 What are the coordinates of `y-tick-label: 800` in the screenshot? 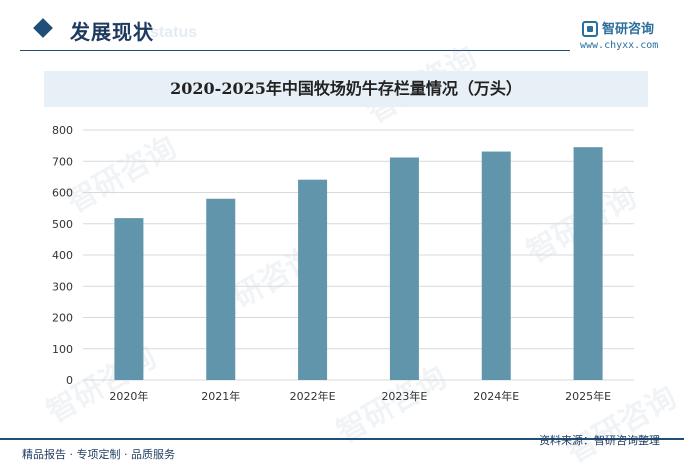 It's located at (62, 130).